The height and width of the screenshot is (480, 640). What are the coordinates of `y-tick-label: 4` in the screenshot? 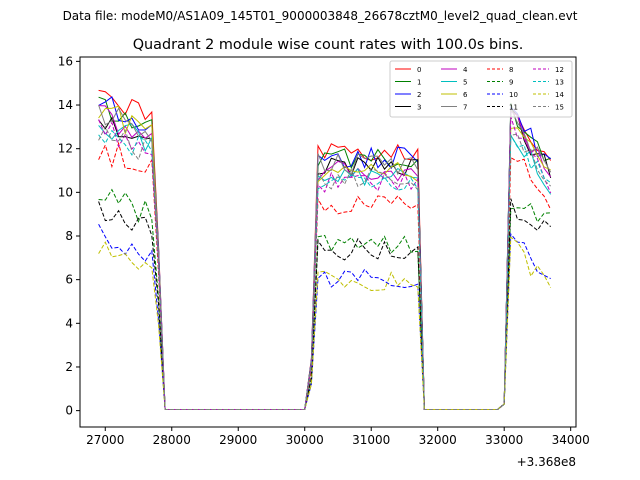 It's located at (69, 323).